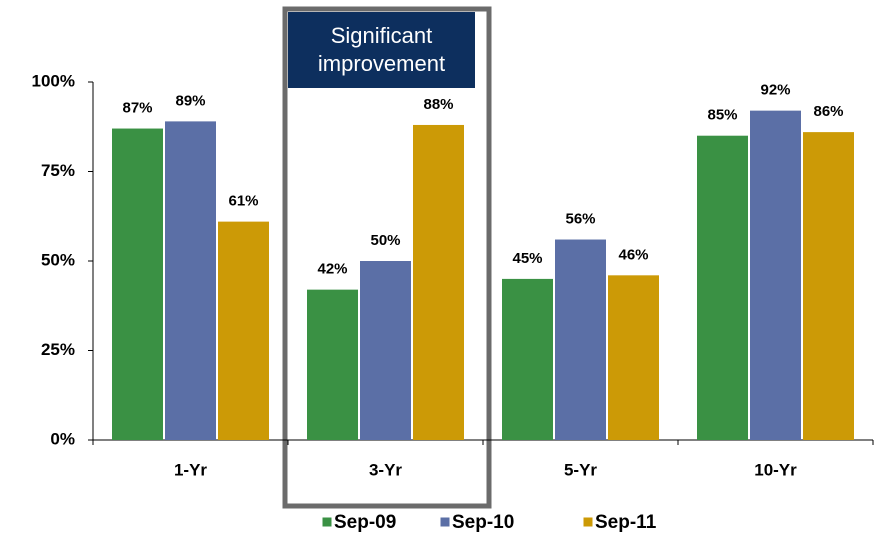 The width and height of the screenshot is (874, 542). I want to click on value-label: 92%, so click(775, 90).